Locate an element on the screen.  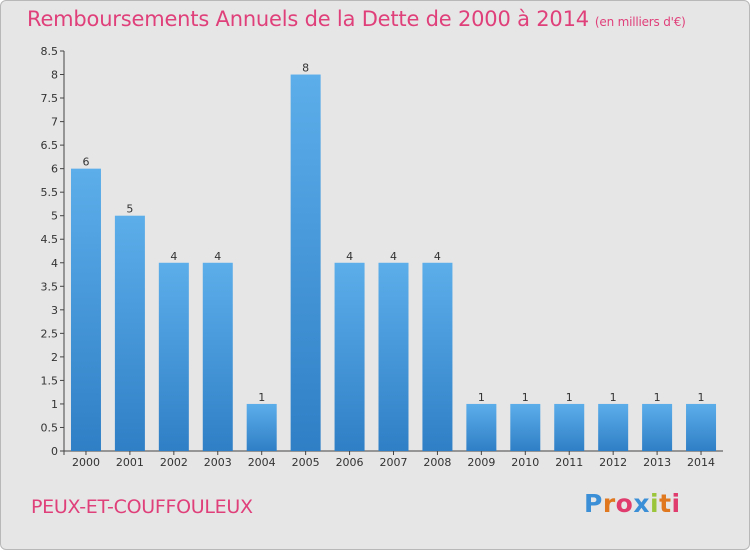
y-tick-label: 5 is located at coordinates (54, 216).